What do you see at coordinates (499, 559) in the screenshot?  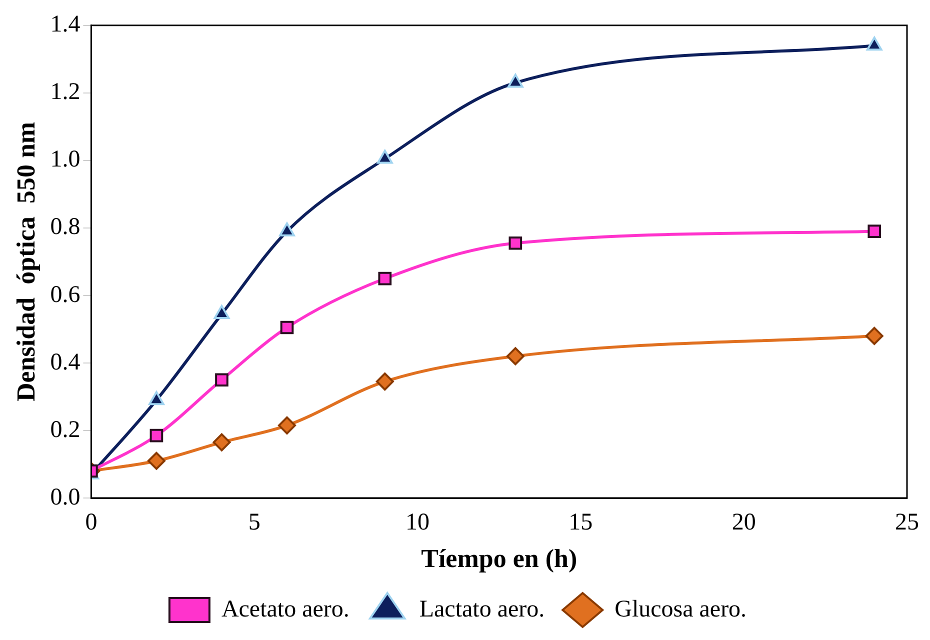 I see `x-axis-title: Tíempo en (h)` at bounding box center [499, 559].